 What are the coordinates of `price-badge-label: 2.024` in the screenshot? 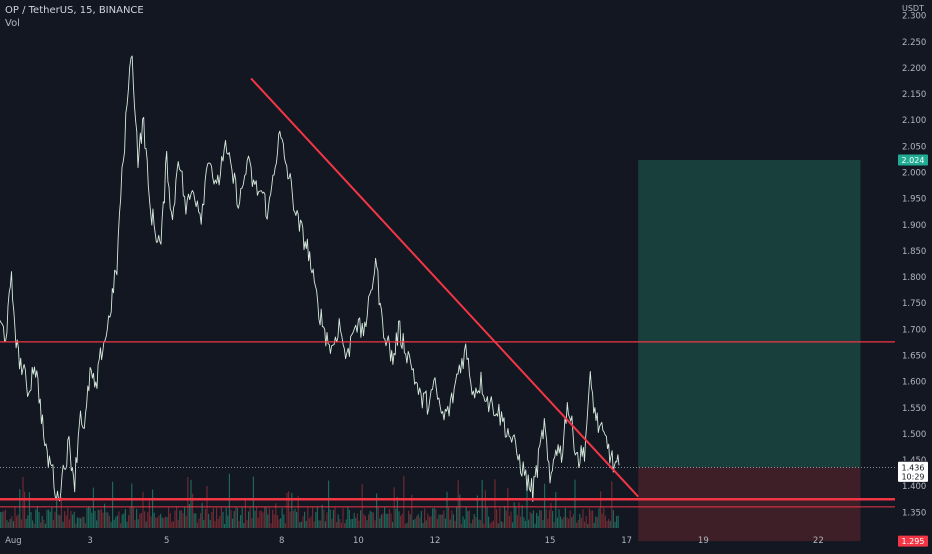 It's located at (913, 160).